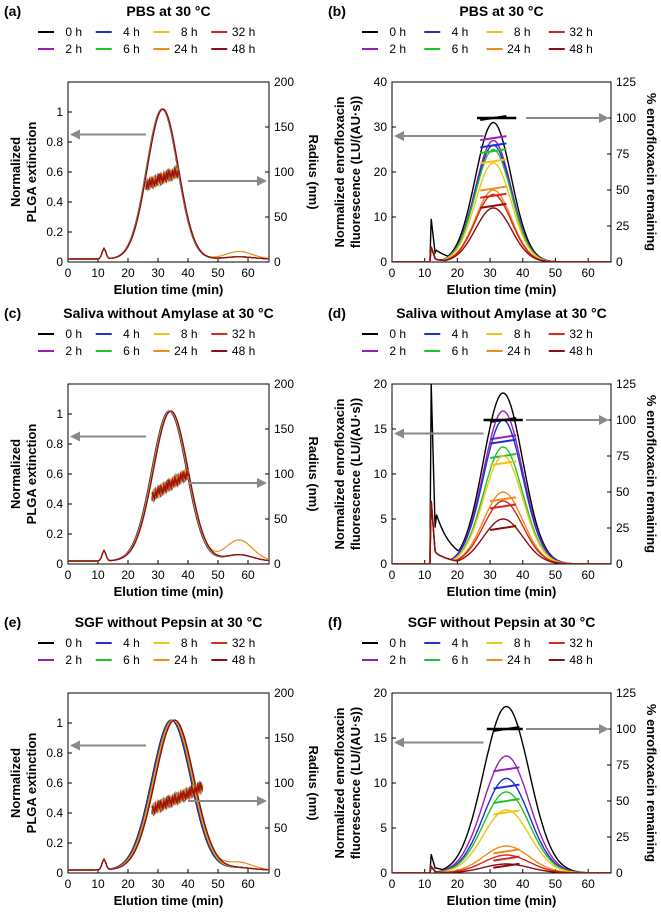  I want to click on y-tick-label: 5, so click(383, 828).